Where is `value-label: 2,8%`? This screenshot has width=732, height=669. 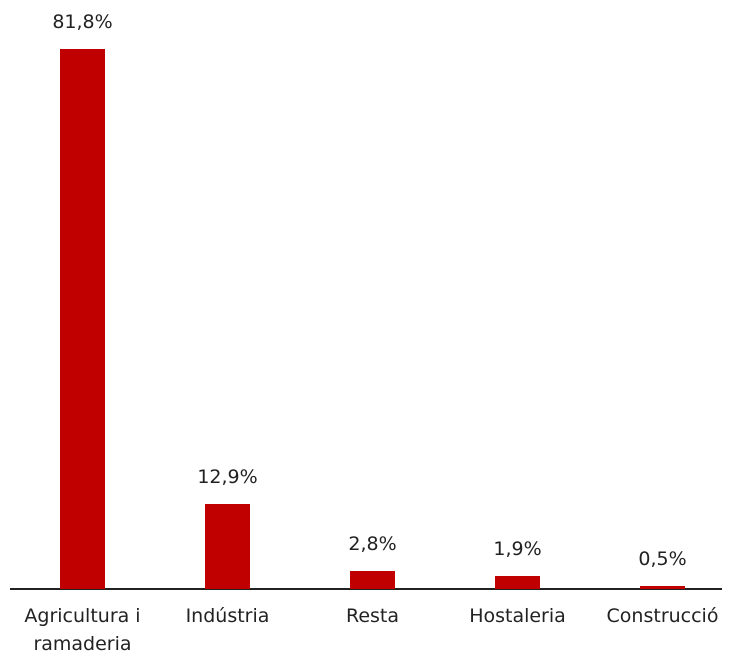
value-label: 2,8% is located at coordinates (372, 543).